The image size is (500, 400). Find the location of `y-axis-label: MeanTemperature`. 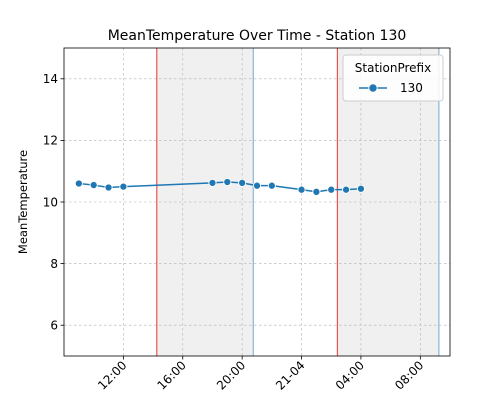

y-axis-label: MeanTemperature is located at coordinates (23, 202).